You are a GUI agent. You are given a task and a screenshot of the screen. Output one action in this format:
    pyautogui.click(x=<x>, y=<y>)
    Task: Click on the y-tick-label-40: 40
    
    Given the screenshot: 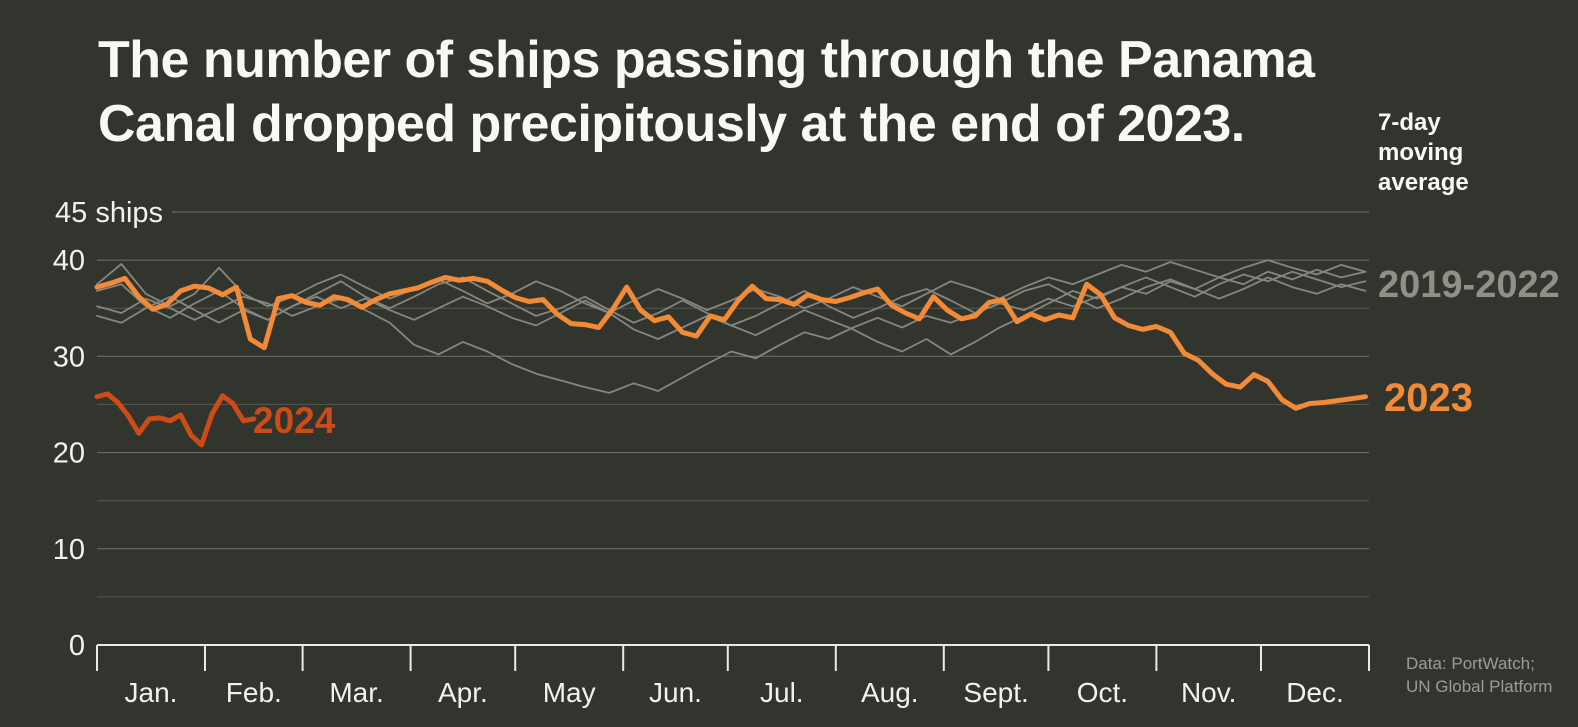 What is the action you would take?
    pyautogui.click(x=69, y=261)
    